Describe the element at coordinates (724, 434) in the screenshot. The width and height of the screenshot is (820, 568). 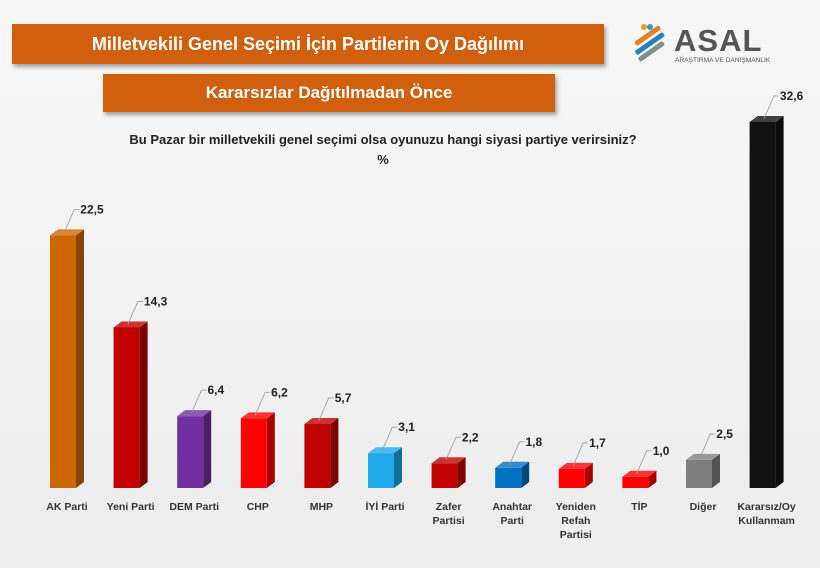
I see `data-label: 2,5` at that location.